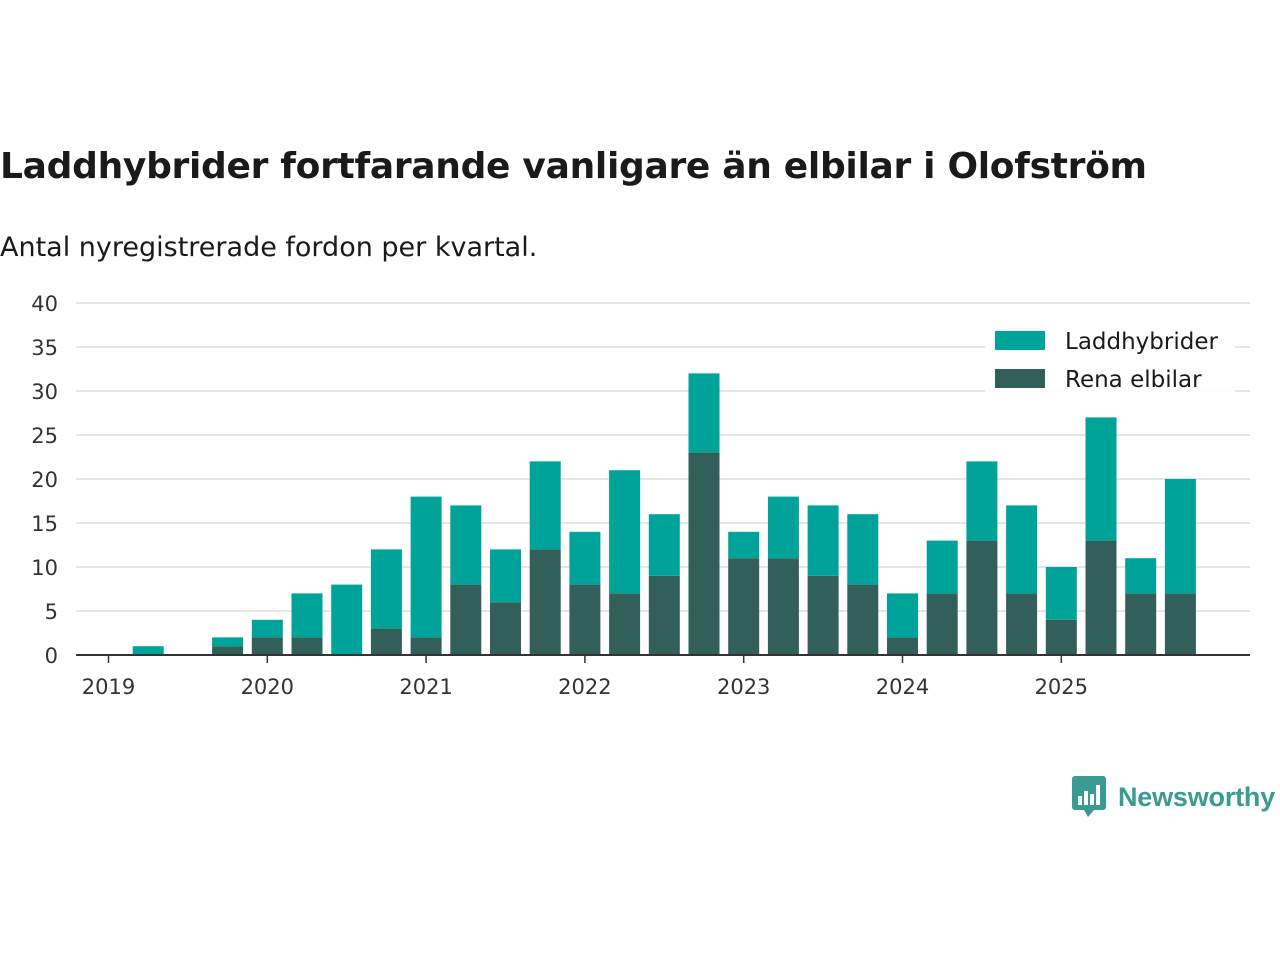  Describe the element at coordinates (1133, 380) in the screenshot. I see `legend-label: Rena elbilar` at that location.